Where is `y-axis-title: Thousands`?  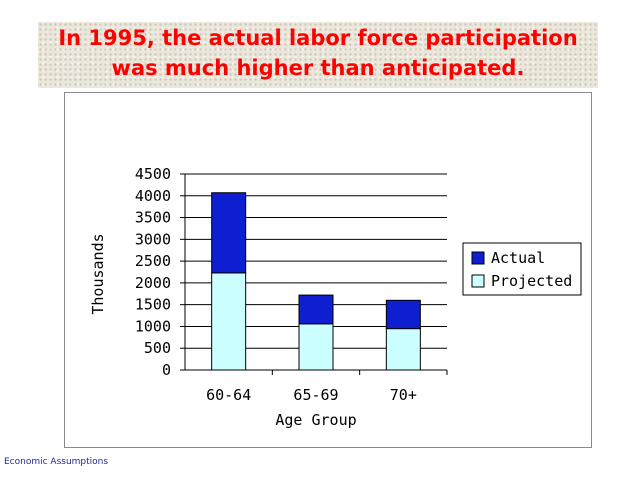 y-axis-title: Thousands is located at coordinates (98, 273).